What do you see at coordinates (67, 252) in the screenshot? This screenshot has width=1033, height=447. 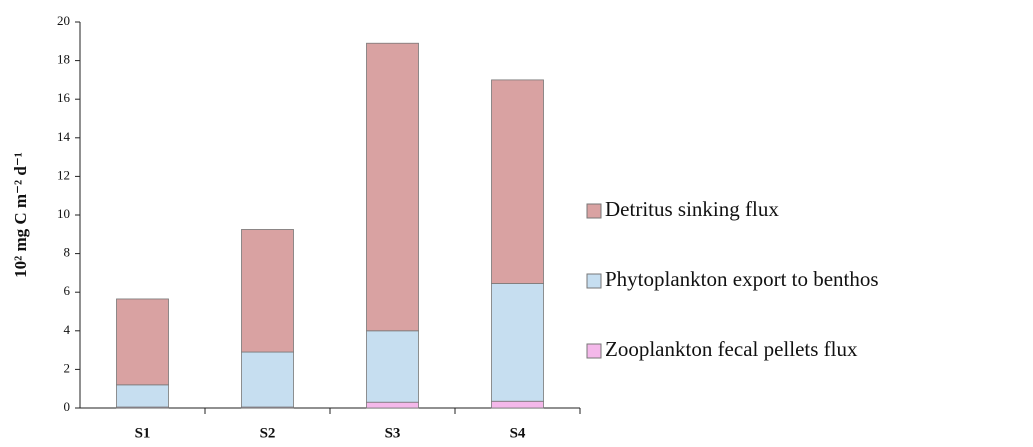 I see `y-tick-label: 8` at bounding box center [67, 252].